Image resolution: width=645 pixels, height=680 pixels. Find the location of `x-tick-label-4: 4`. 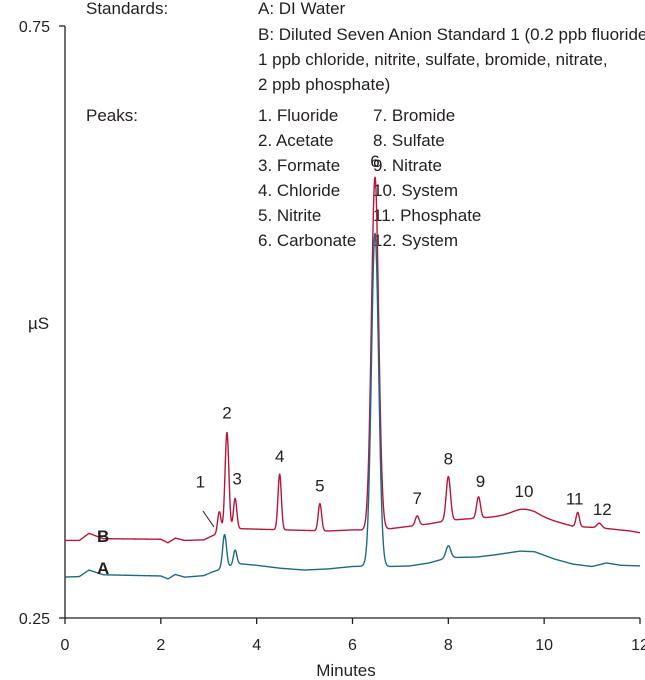

x-tick-label-4: 4 is located at coordinates (256, 645).